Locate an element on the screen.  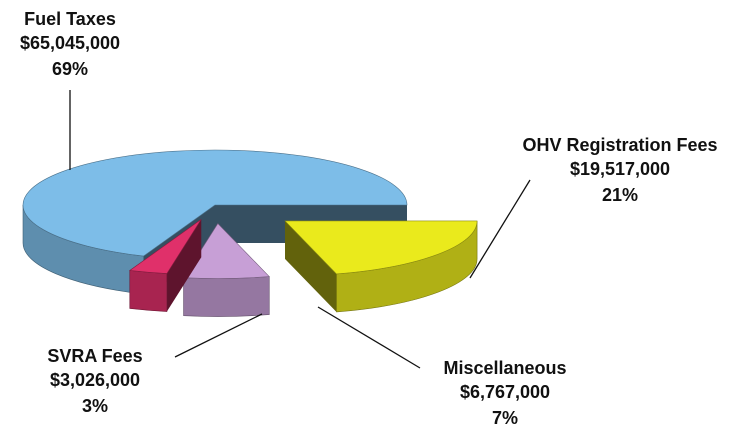
slice-percent-label: 3% is located at coordinates (95, 406).